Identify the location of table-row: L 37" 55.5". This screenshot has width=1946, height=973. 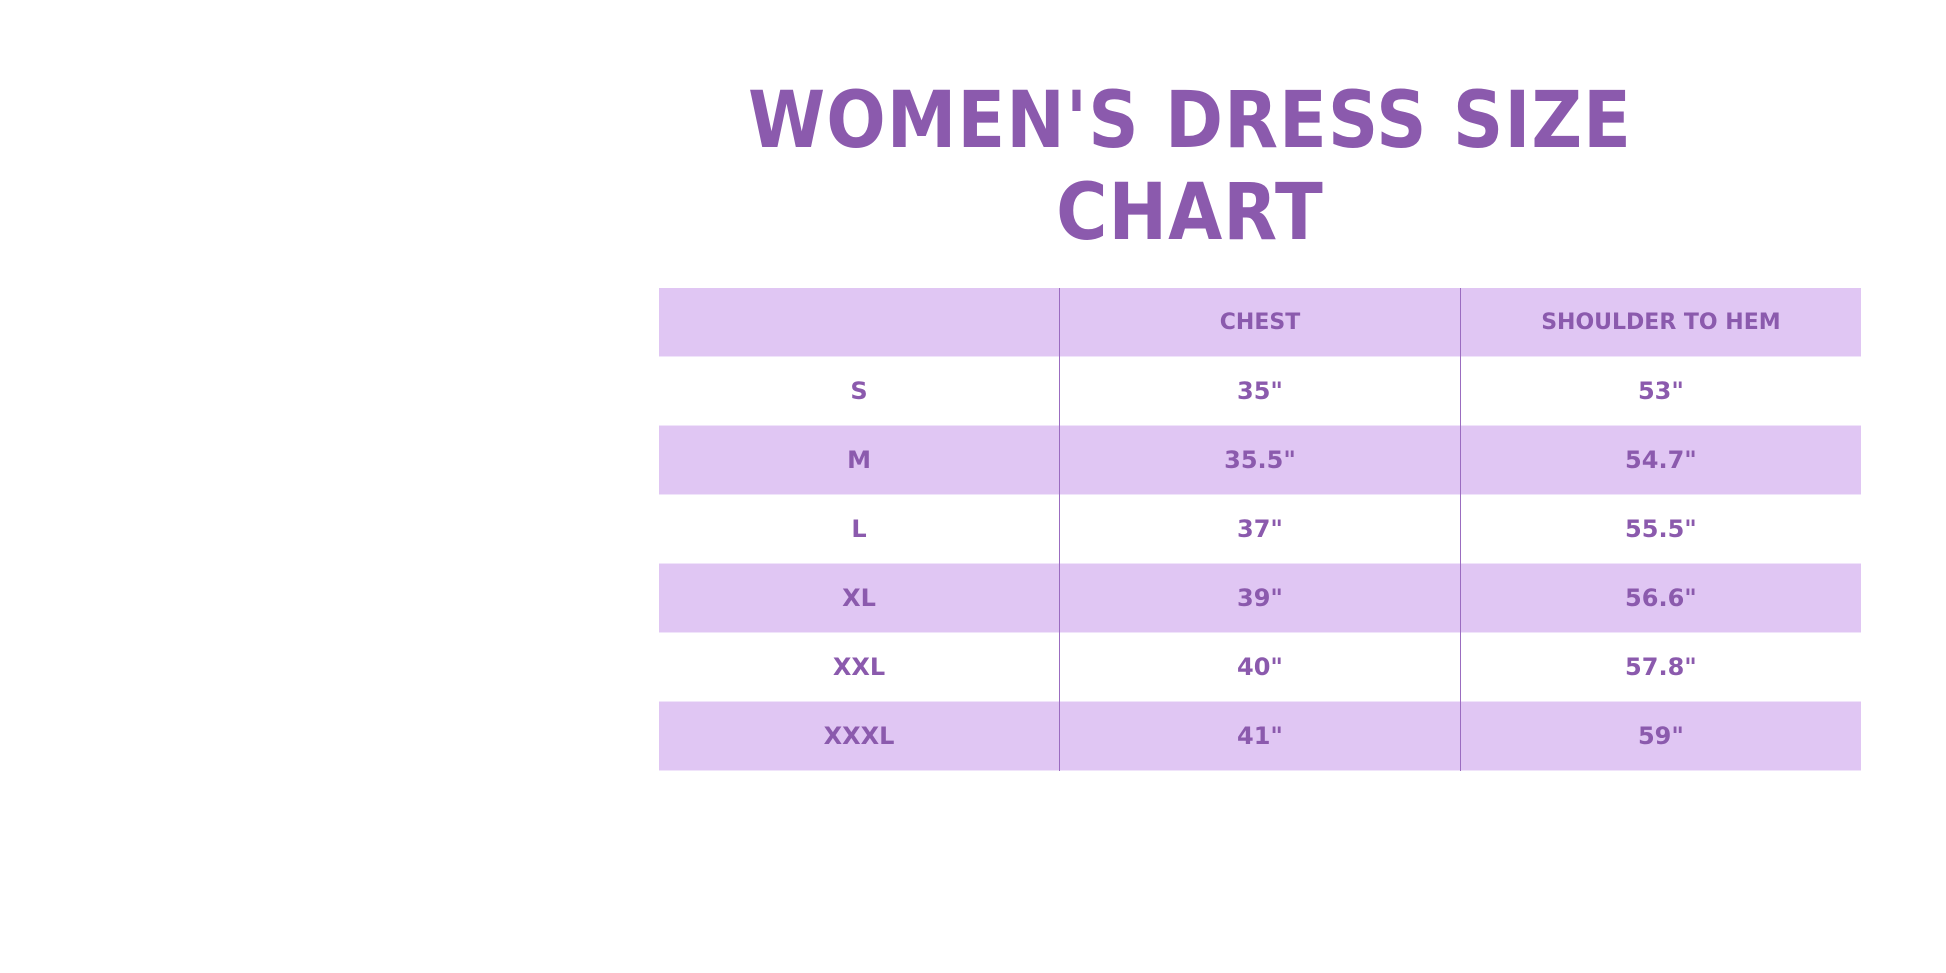
(1260, 529).